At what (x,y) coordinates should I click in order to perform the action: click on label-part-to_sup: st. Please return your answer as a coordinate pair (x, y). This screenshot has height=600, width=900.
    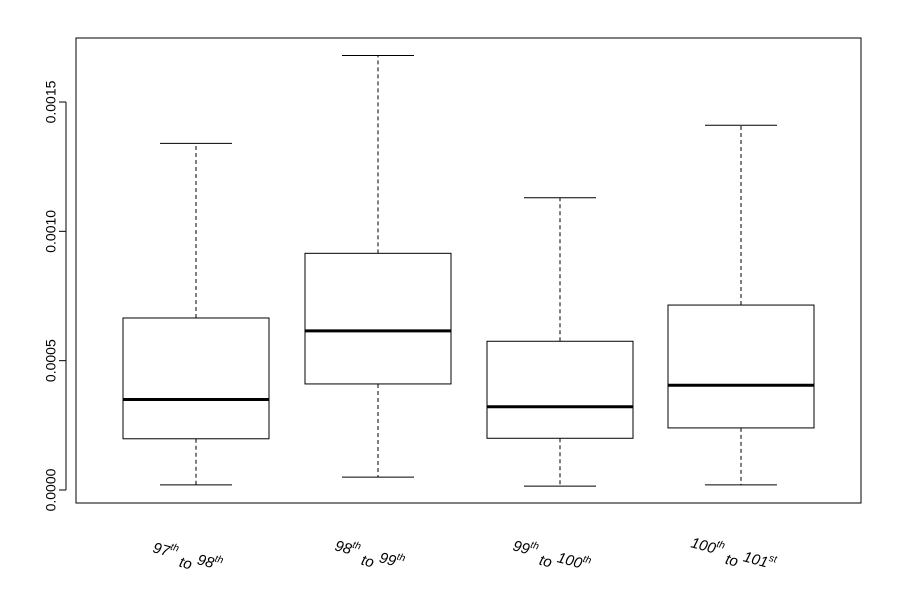
    Looking at the image, I should click on (774, 559).